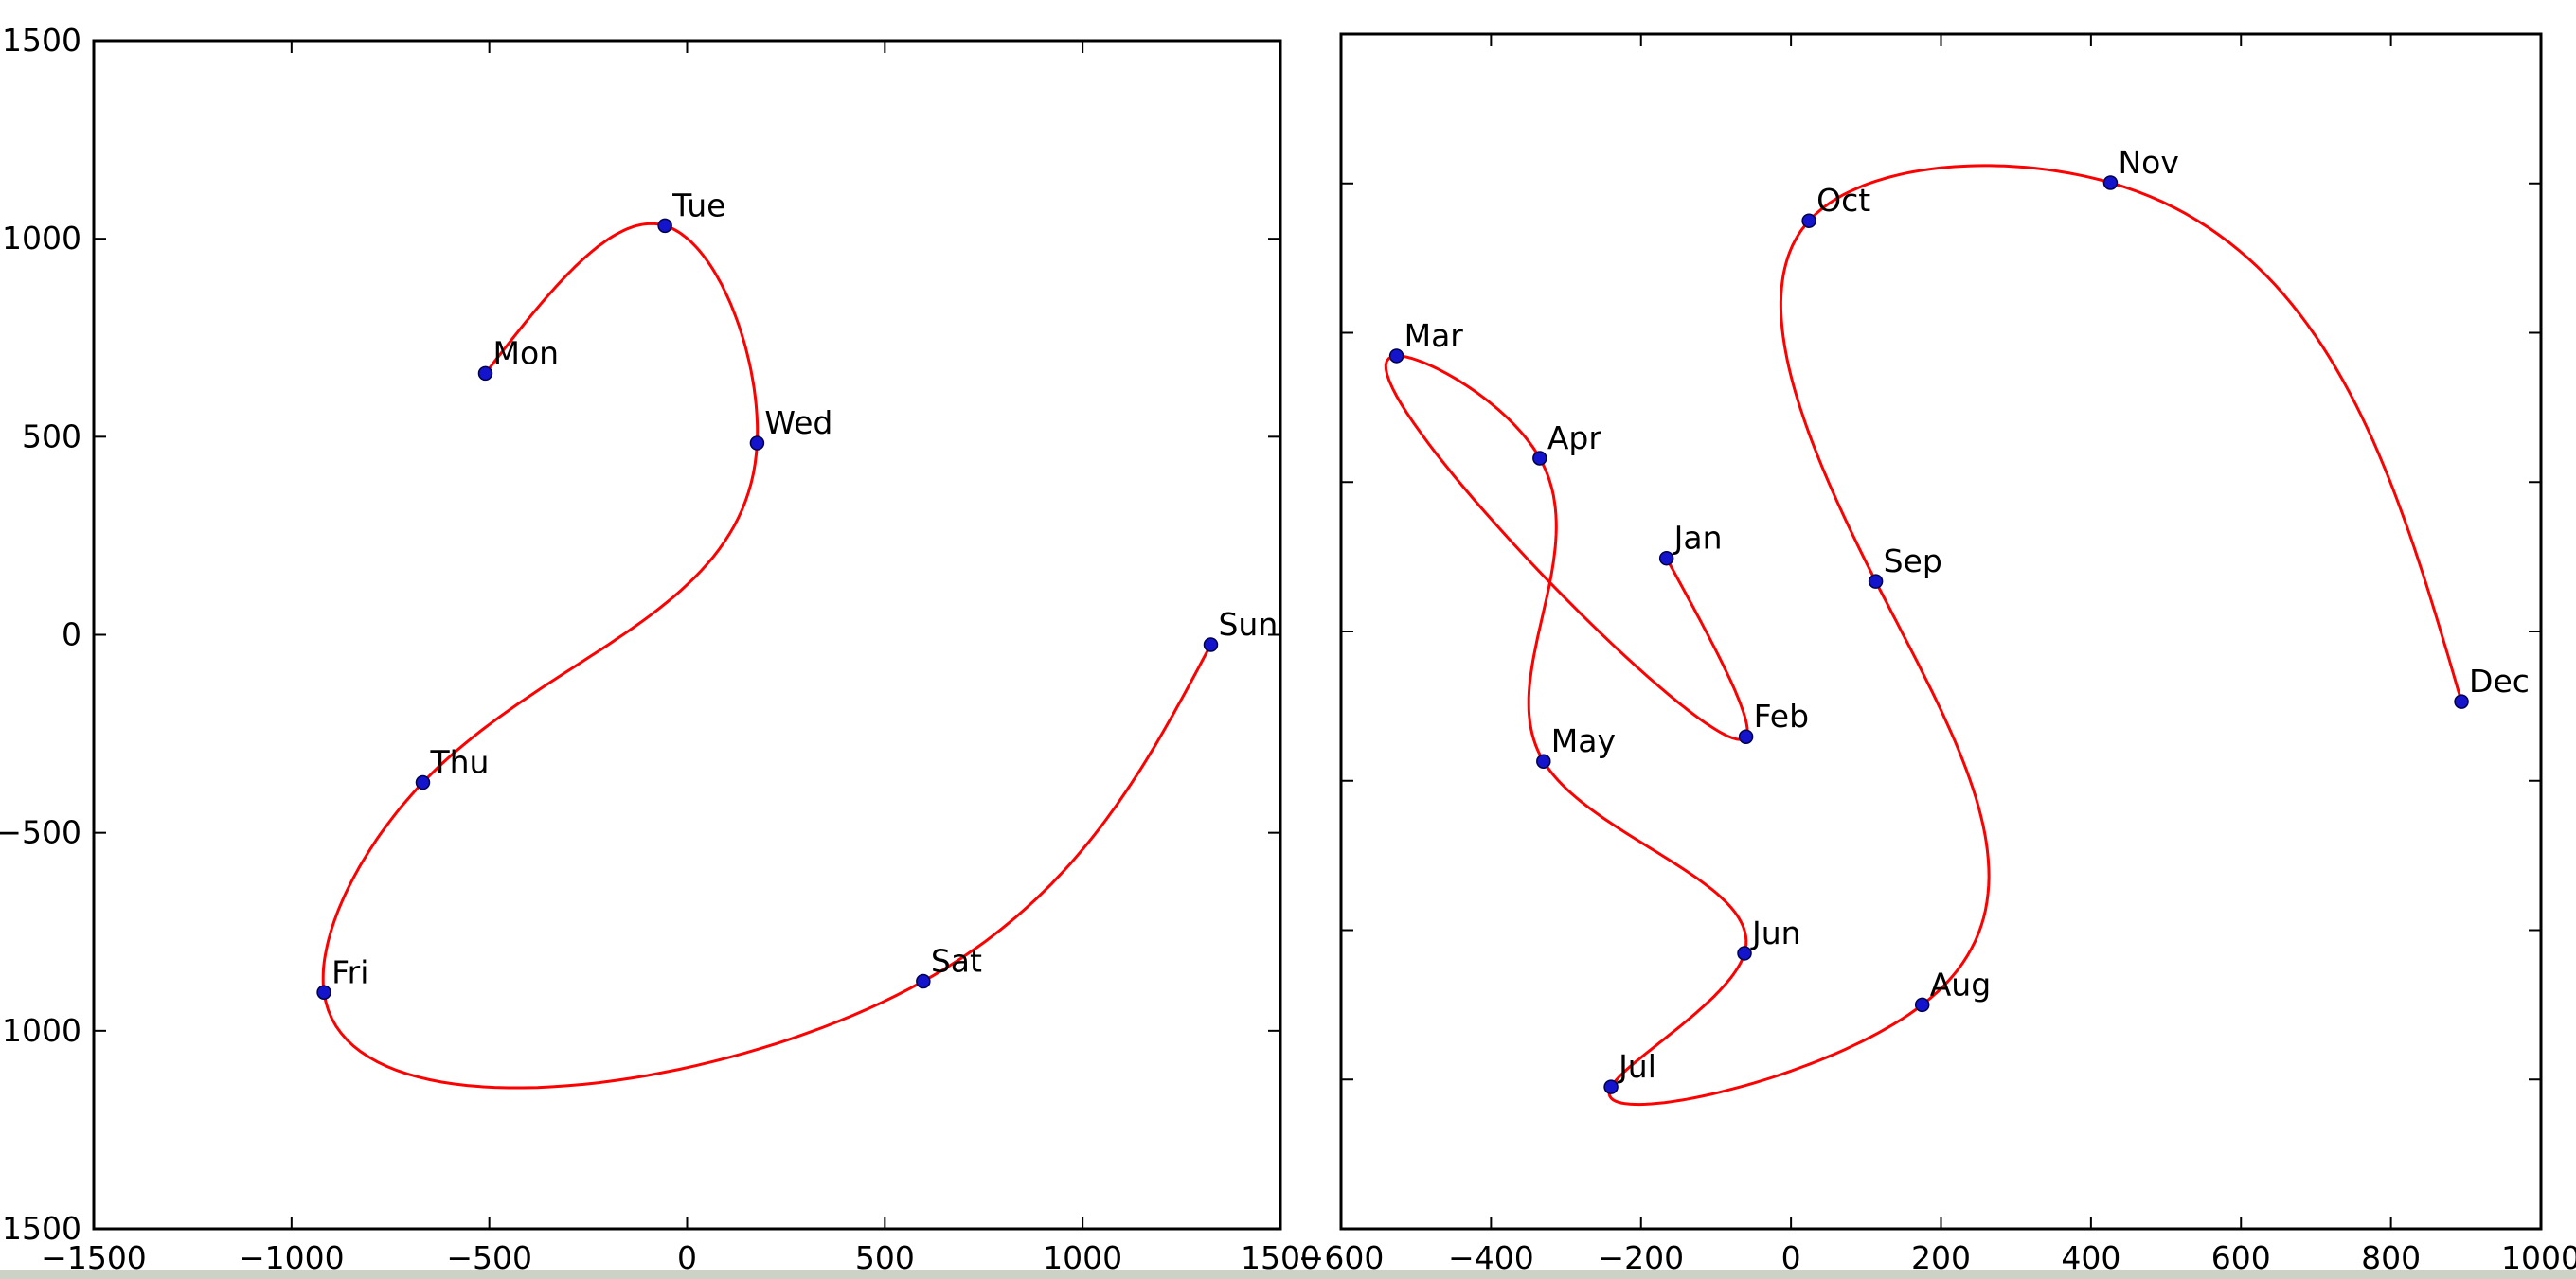  I want to click on point-label-Mar: Mar, so click(1434, 335).